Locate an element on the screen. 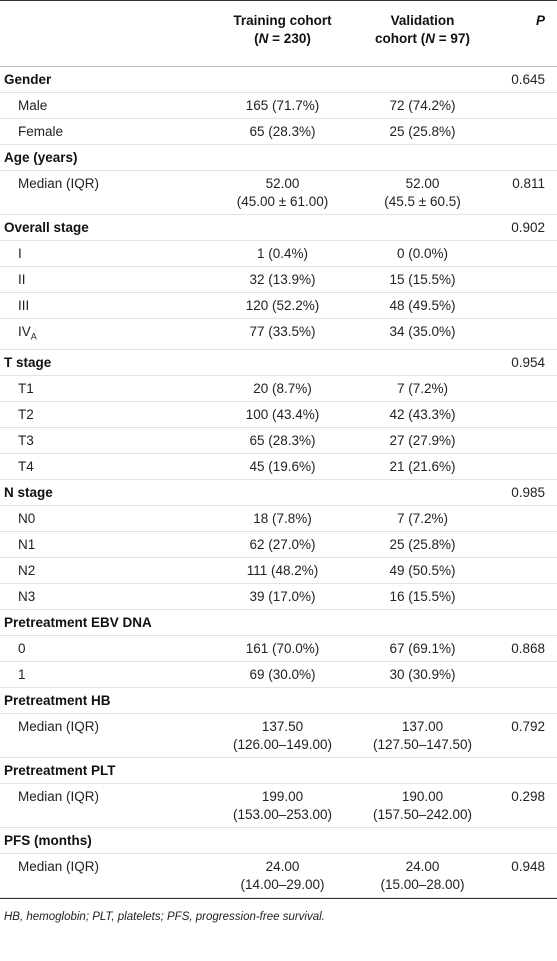 The height and width of the screenshot is (961, 557). cell-text: 18 (7.8%) is located at coordinates (282, 518).